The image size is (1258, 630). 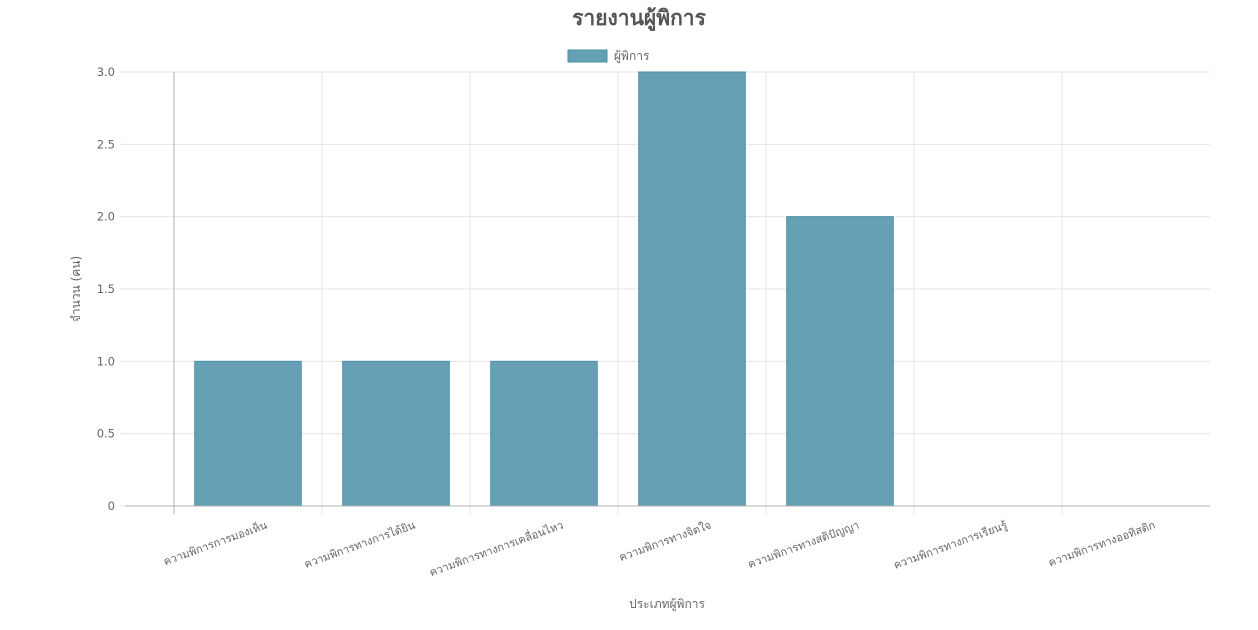 What do you see at coordinates (632, 56) in the screenshot?
I see `legend-label: ผู้พิการ` at bounding box center [632, 56].